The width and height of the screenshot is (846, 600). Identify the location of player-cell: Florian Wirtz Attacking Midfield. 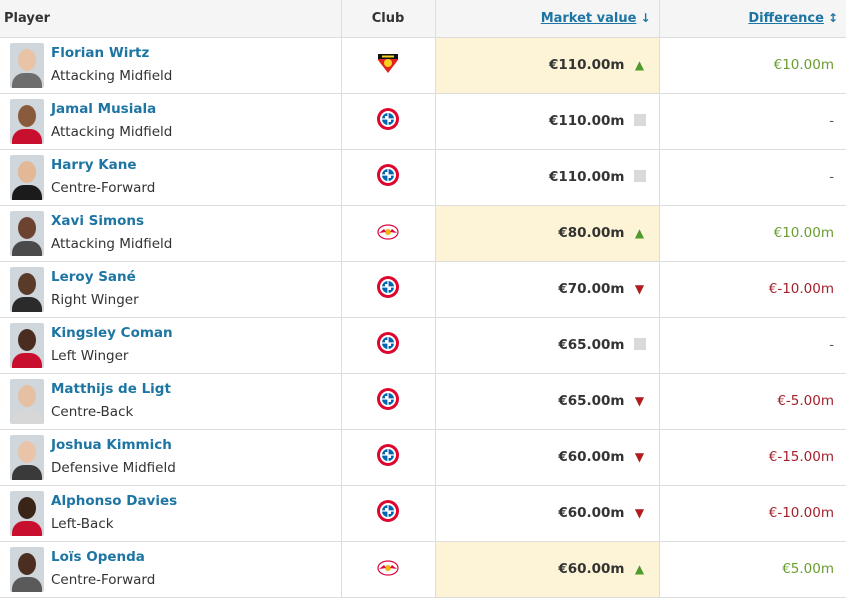
(171, 65).